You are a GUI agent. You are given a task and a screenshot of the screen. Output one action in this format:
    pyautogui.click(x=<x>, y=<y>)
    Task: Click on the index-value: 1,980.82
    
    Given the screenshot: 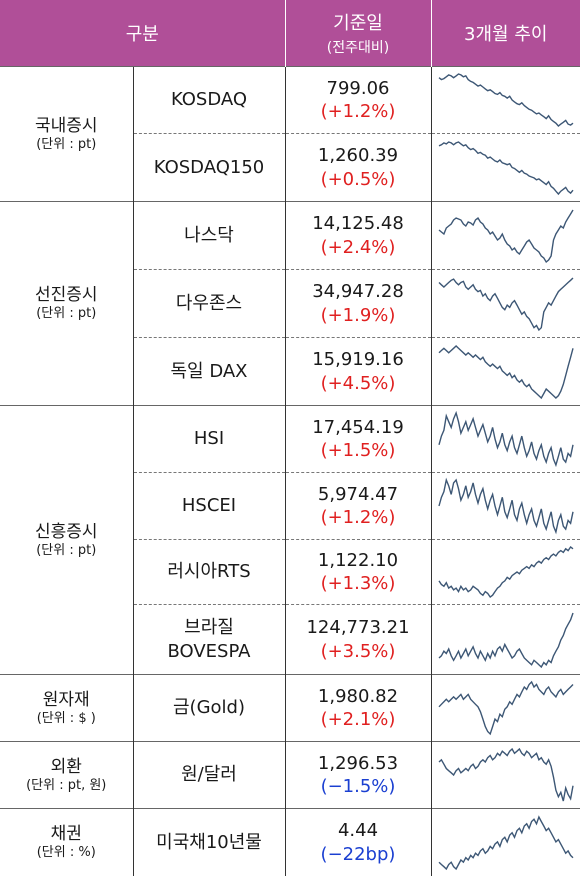 What is the action you would take?
    pyautogui.click(x=358, y=696)
    